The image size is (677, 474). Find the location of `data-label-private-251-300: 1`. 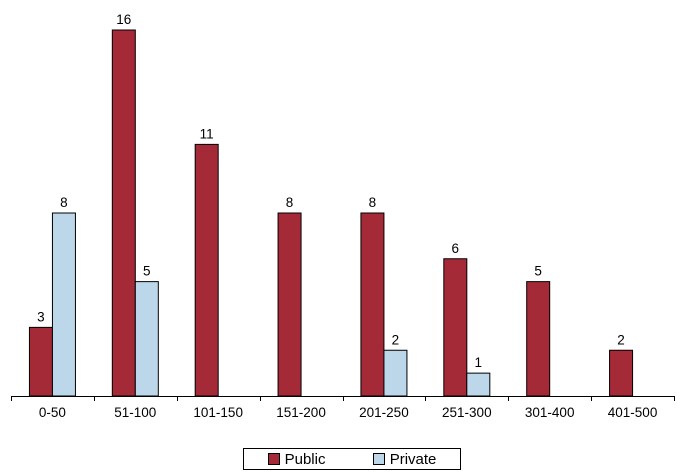

data-label-private-251-300: 1 is located at coordinates (479, 362).